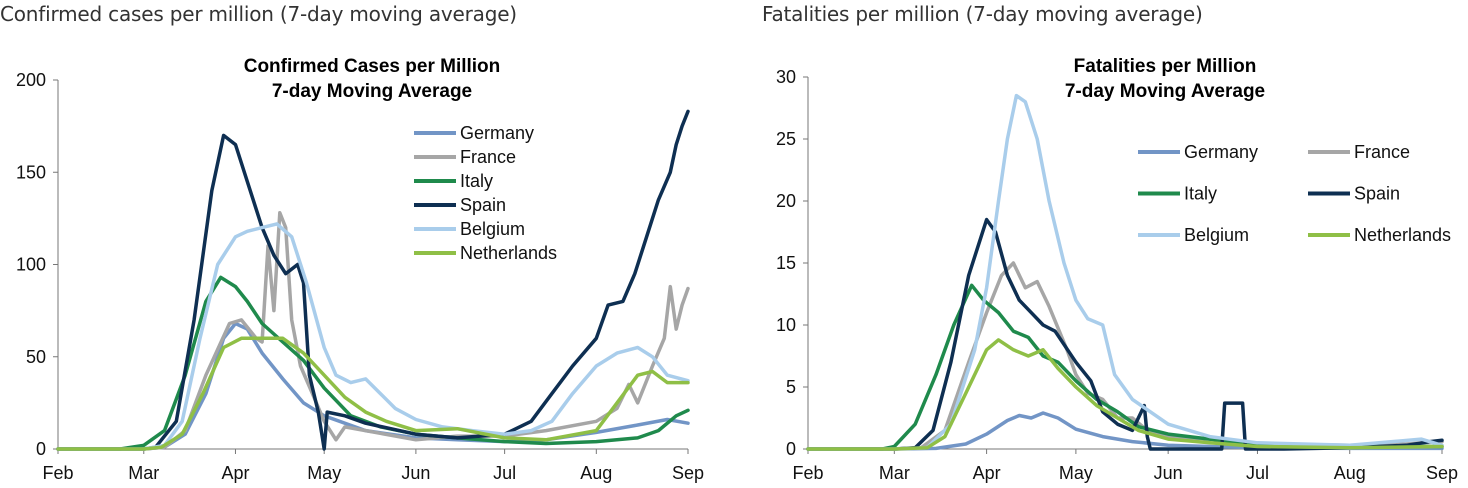  What do you see at coordinates (786, 139) in the screenshot?
I see `y-tick-label: 25` at bounding box center [786, 139].